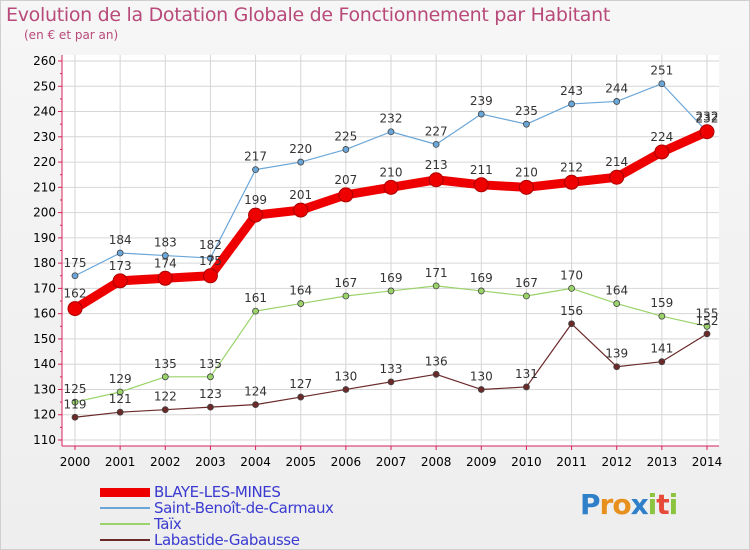 This screenshot has width=750, height=550. Describe the element at coordinates (75, 462) in the screenshot. I see `x-tick-label: 2000` at that location.